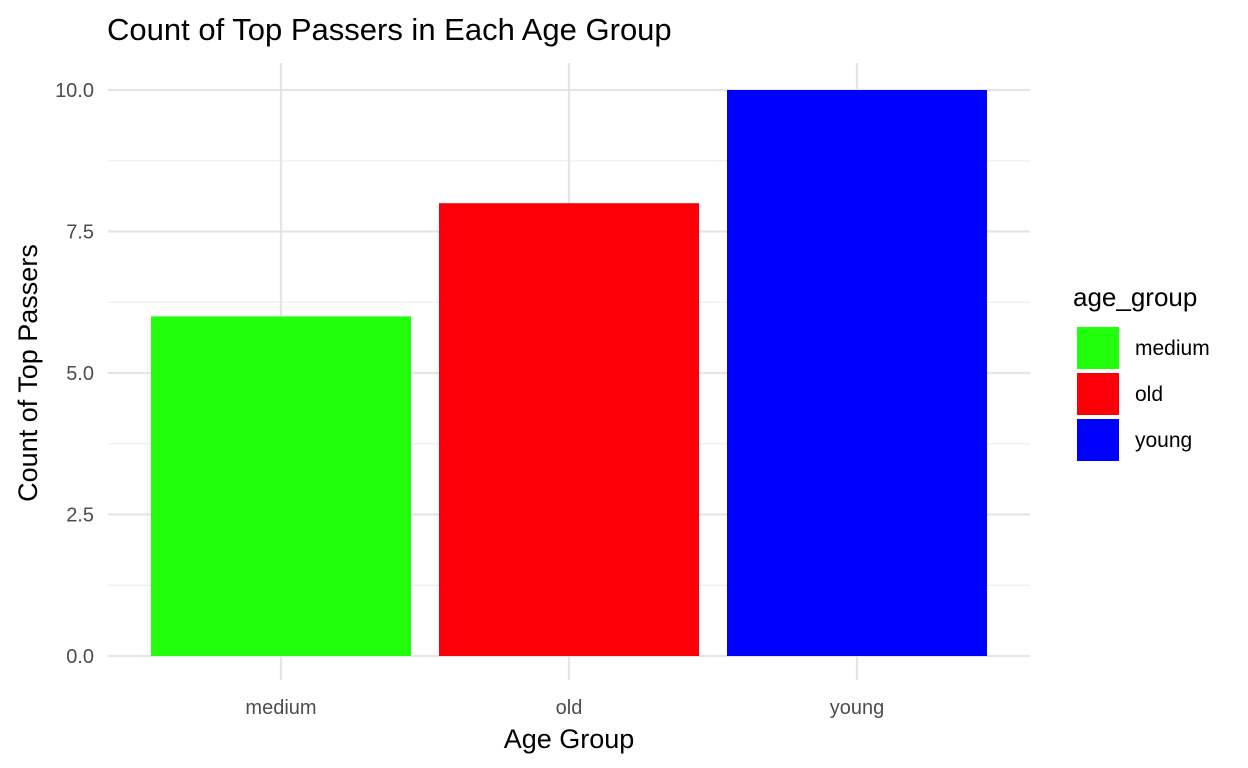  I want to click on x-tick-label: medium, so click(280, 708).